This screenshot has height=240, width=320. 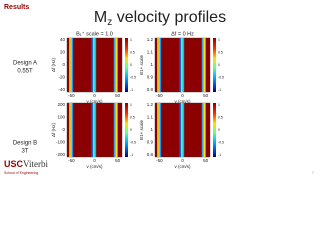 I want to click on y-tick-label: 100, so click(x=61, y=117).